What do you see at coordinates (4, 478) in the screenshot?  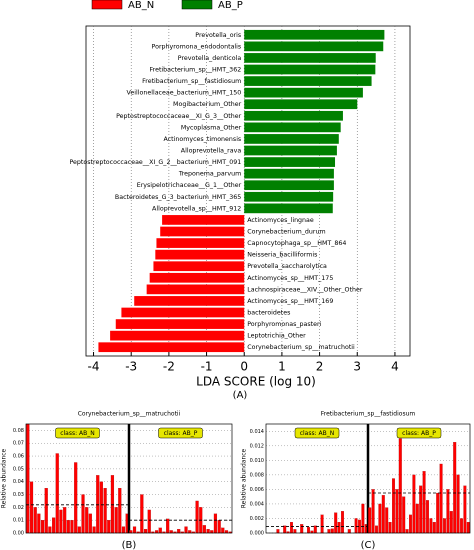 I see `y-axis-title: Relative abundance` at bounding box center [4, 478].